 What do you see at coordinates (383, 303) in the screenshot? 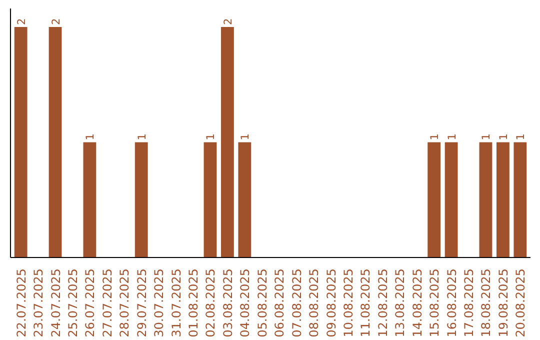
I see `x-tick-label: 12.08.2025` at bounding box center [383, 303].